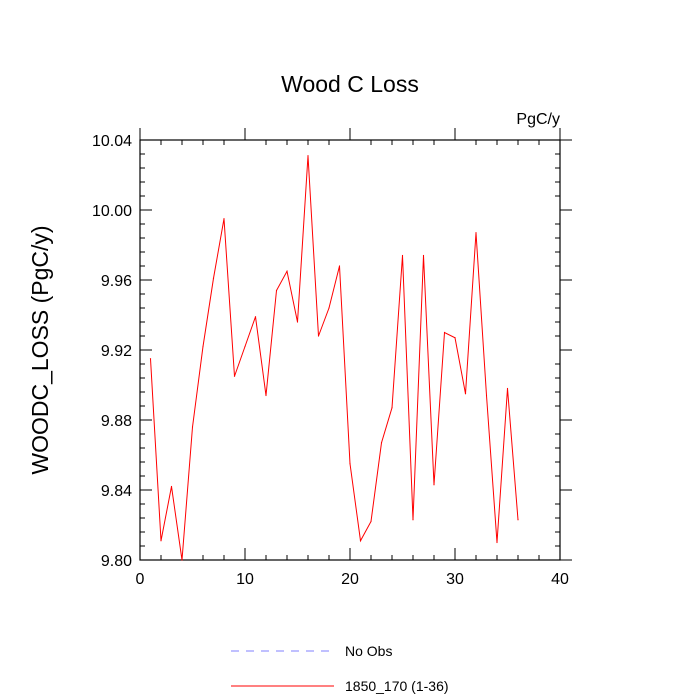 Image resolution: width=700 pixels, height=700 pixels. What do you see at coordinates (116, 351) in the screenshot?
I see `y-tick-label: 9.92` at bounding box center [116, 351].